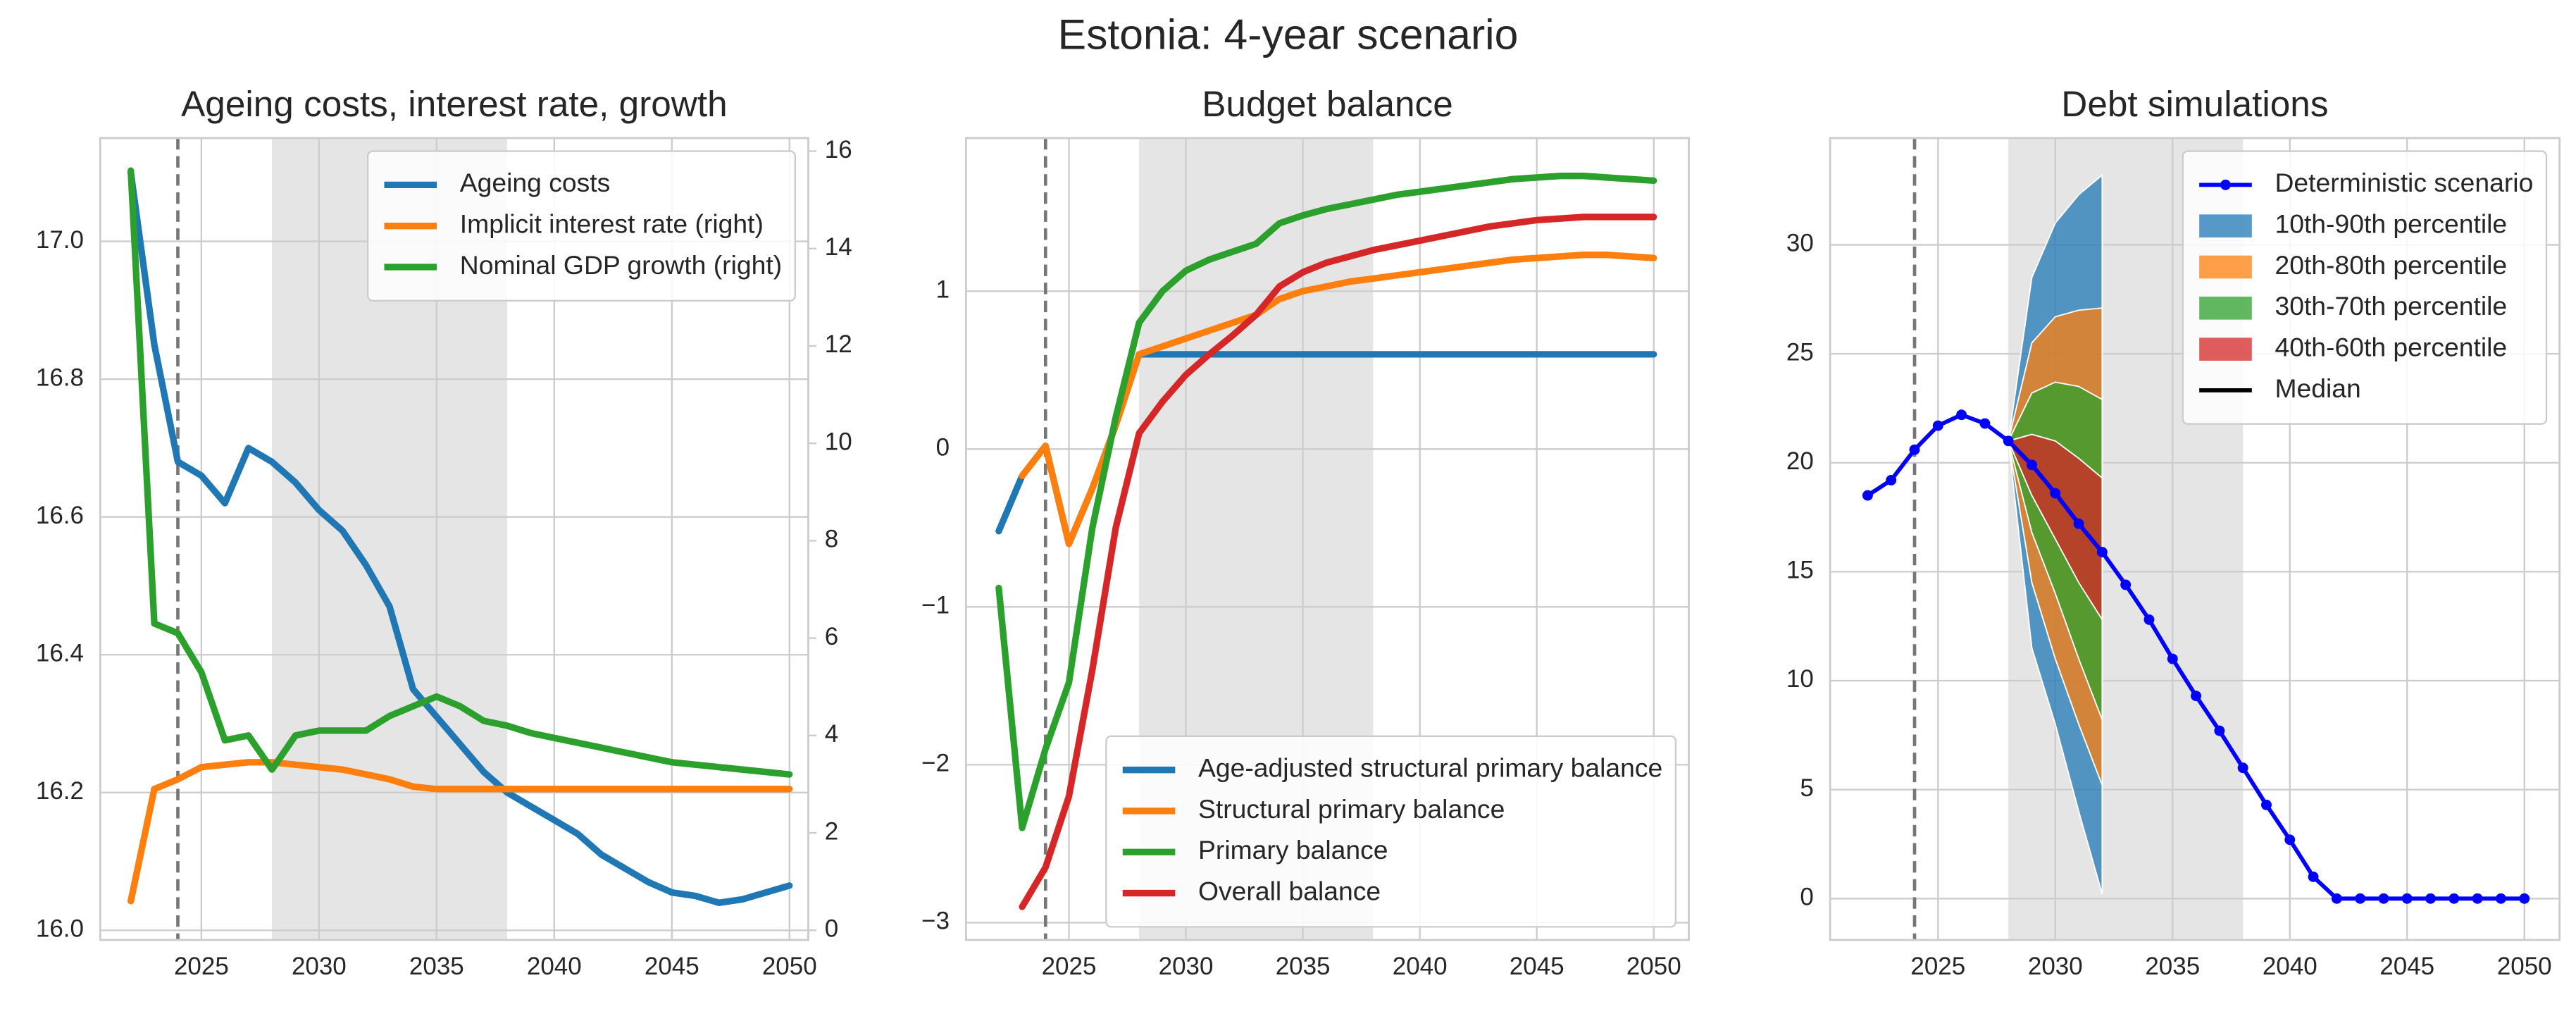 Image resolution: width=2576 pixels, height=1009 pixels. What do you see at coordinates (838, 344) in the screenshot?
I see `y2-tick-label: 12` at bounding box center [838, 344].